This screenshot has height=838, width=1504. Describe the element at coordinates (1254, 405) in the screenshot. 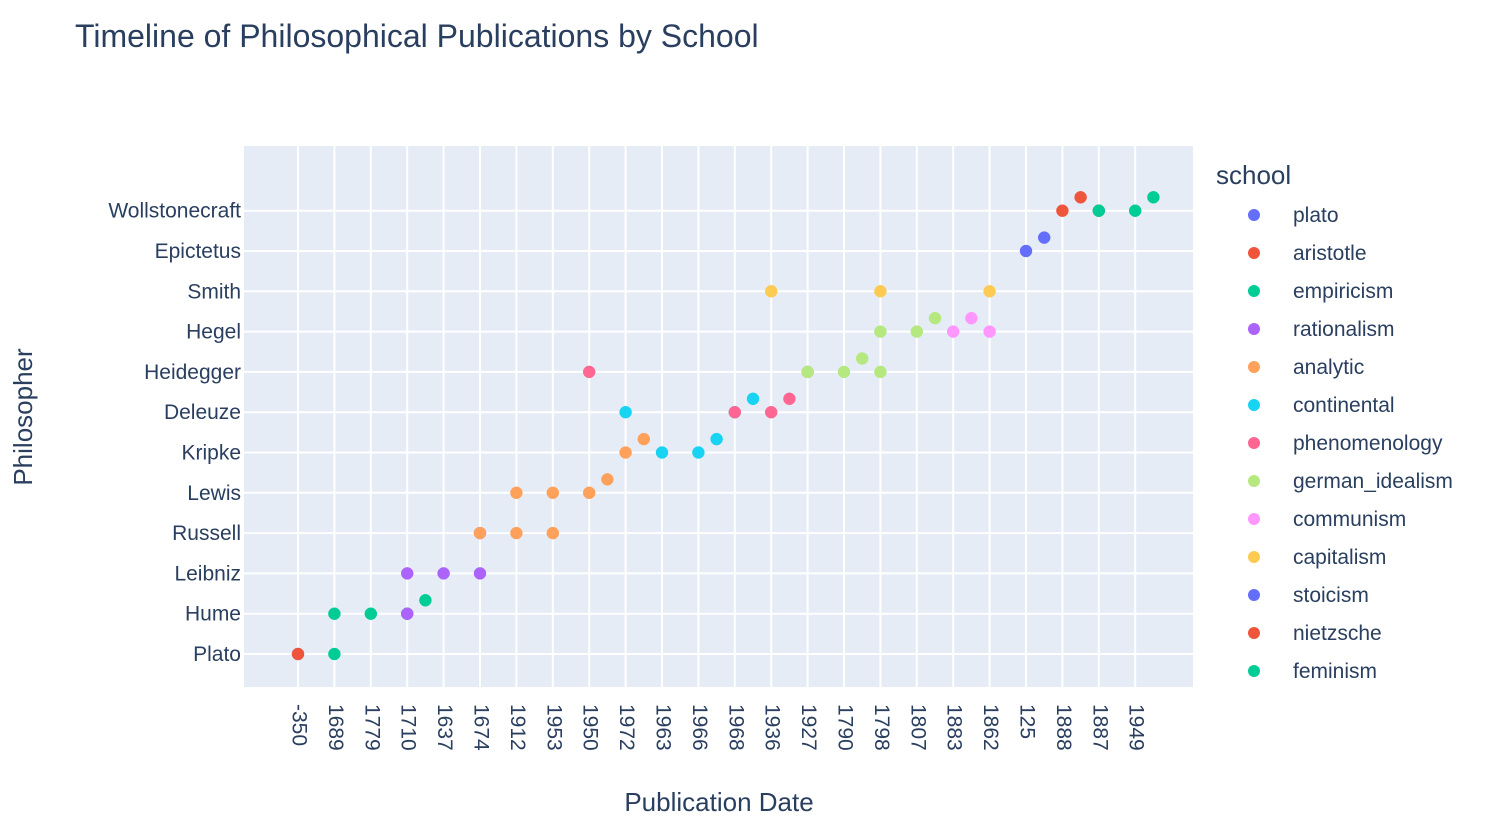

I see `legend-marker-continental` at that location.